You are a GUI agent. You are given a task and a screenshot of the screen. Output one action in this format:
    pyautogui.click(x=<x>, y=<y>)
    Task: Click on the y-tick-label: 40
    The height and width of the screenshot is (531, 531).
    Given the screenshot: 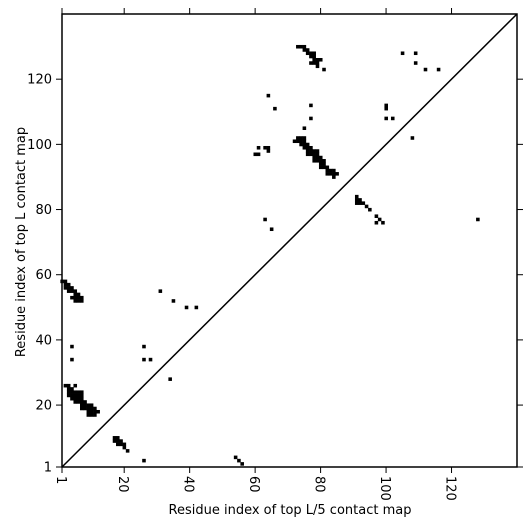 What is the action you would take?
    pyautogui.click(x=43, y=340)
    